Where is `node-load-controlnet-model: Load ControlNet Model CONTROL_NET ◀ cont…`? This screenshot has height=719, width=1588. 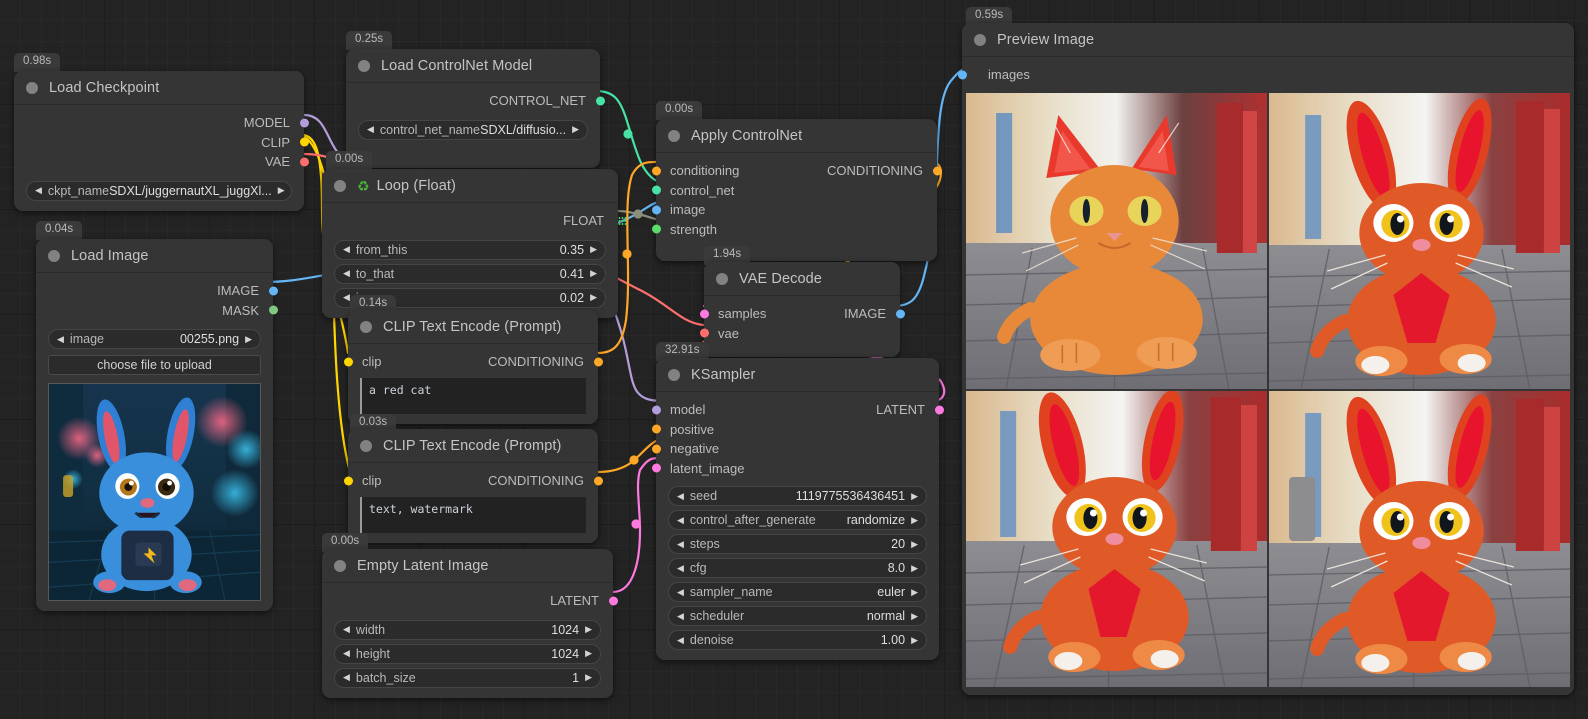
node-load-controlnet-model: Load ControlNet Model CONTROL_NET ◀ cont… is located at coordinates (475, 108).